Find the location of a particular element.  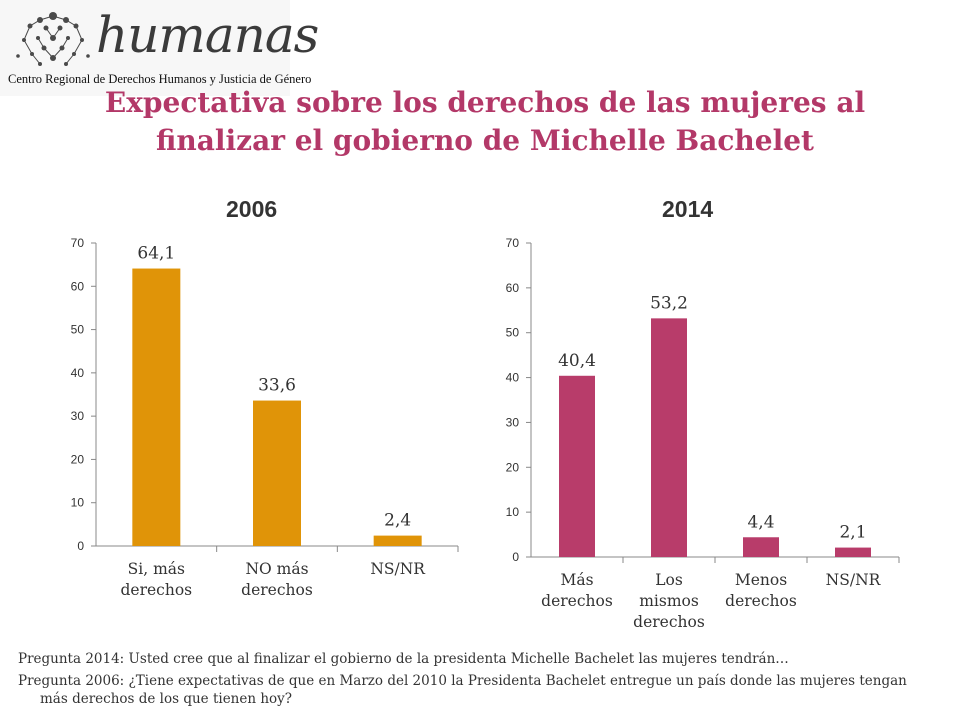

y-tick-label-2014: 50 is located at coordinates (513, 333).